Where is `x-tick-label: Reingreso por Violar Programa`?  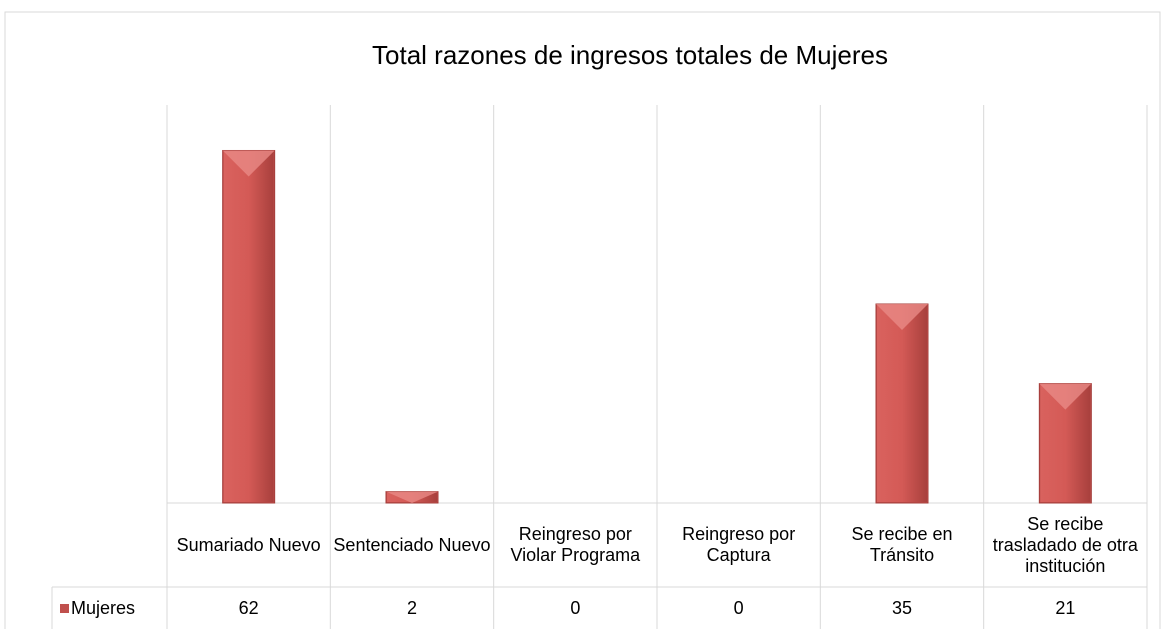
x-tick-label: Reingreso por Violar Programa is located at coordinates (575, 544).